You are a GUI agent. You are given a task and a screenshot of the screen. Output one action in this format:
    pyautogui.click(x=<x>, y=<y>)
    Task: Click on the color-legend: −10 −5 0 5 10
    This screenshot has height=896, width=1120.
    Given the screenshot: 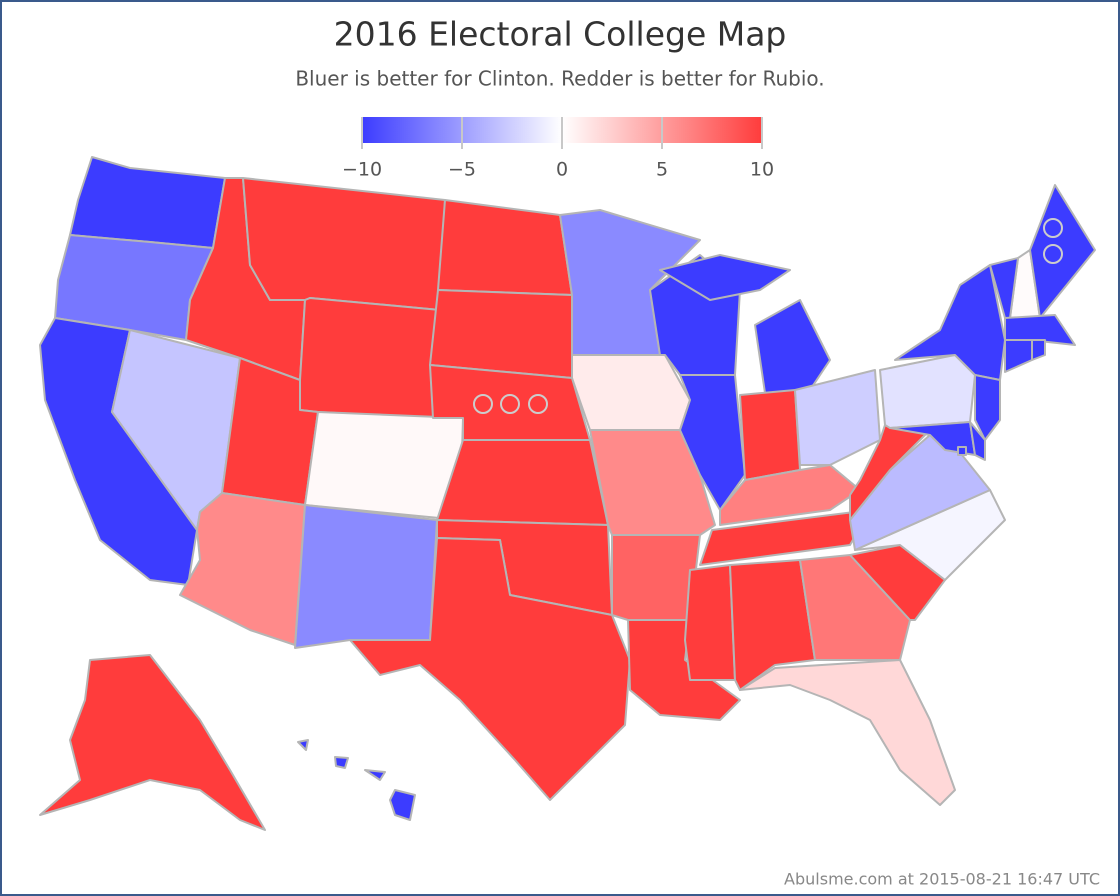 What is the action you would take?
    pyautogui.click(x=558, y=149)
    